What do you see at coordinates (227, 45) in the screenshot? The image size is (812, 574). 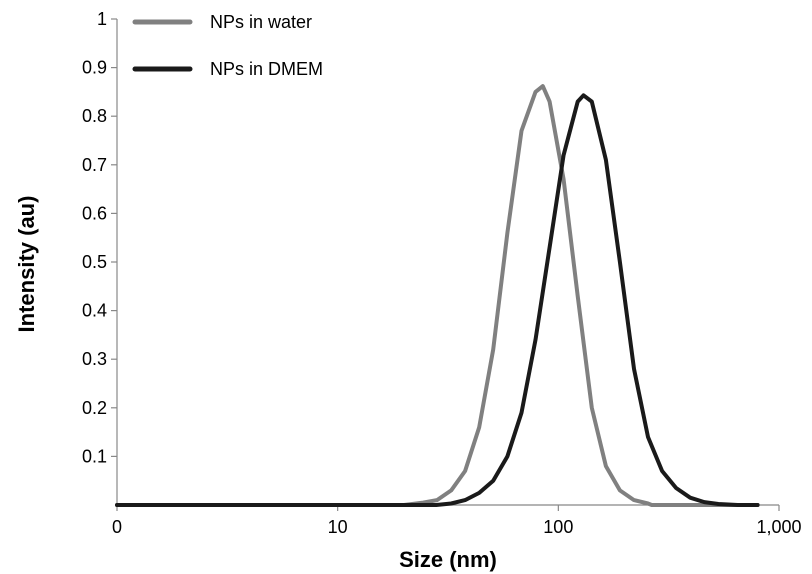 I see `legend: NPs in water NPs in DMEM` at bounding box center [227, 45].